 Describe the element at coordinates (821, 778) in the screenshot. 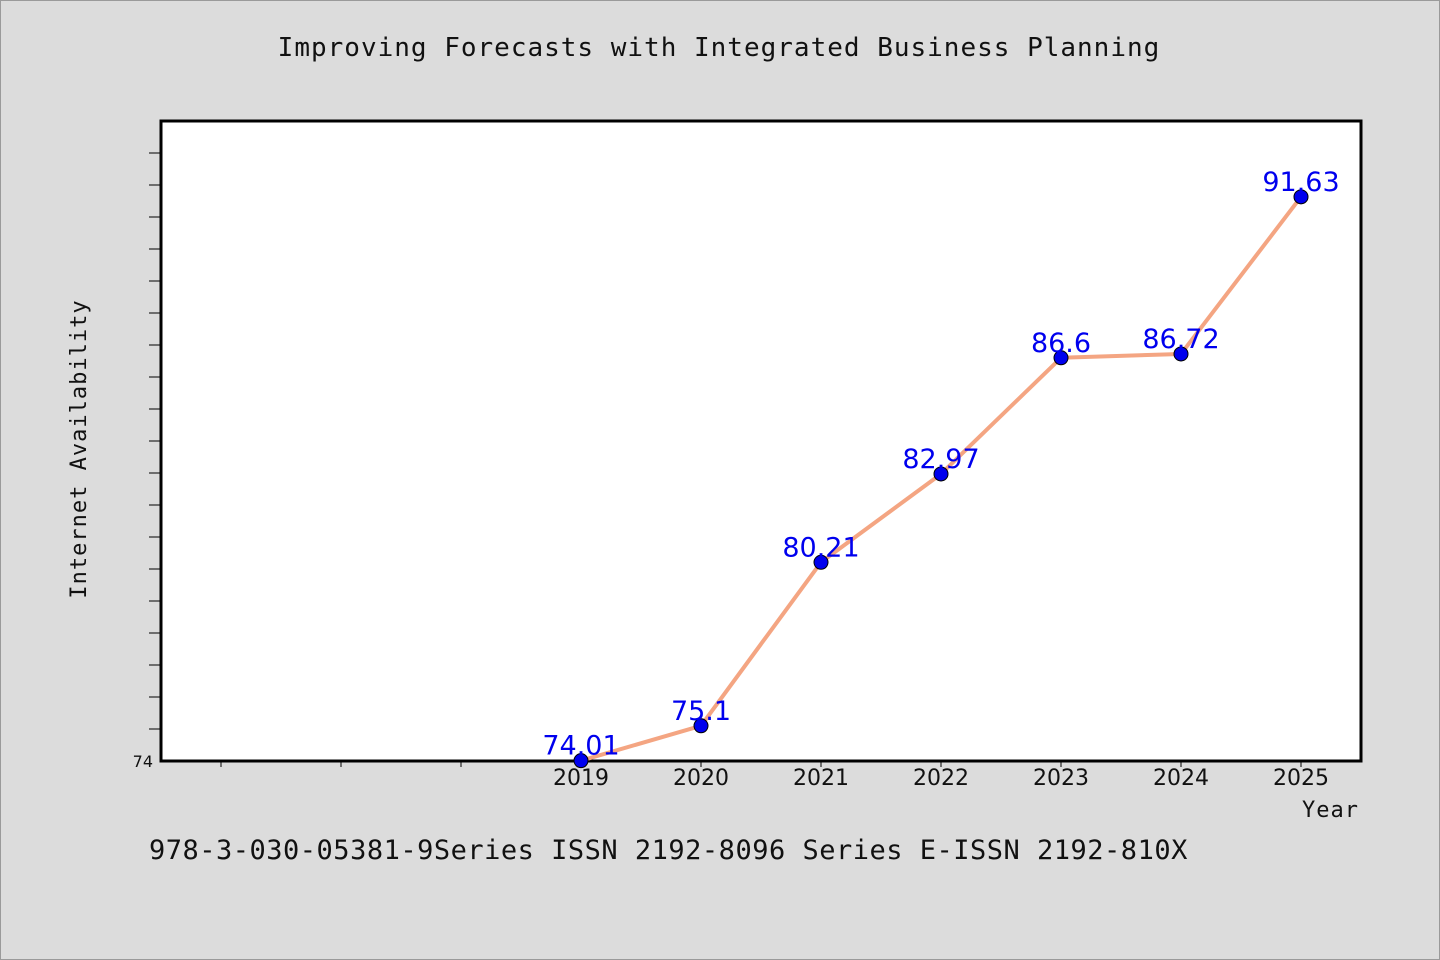

I see `x-tick-label: 2021` at that location.